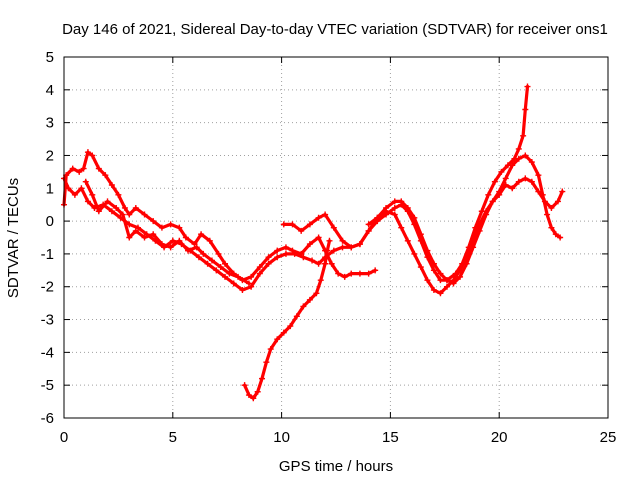 This screenshot has width=640, height=480. What do you see at coordinates (50, 188) in the screenshot?
I see `y-tick-label: 1` at bounding box center [50, 188].